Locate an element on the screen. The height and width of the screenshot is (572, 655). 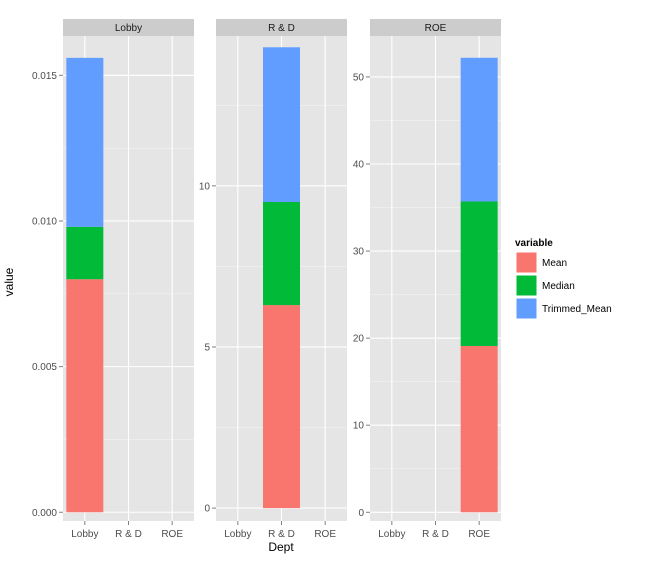
legend-label: Trimmed_Mean is located at coordinates (577, 309).